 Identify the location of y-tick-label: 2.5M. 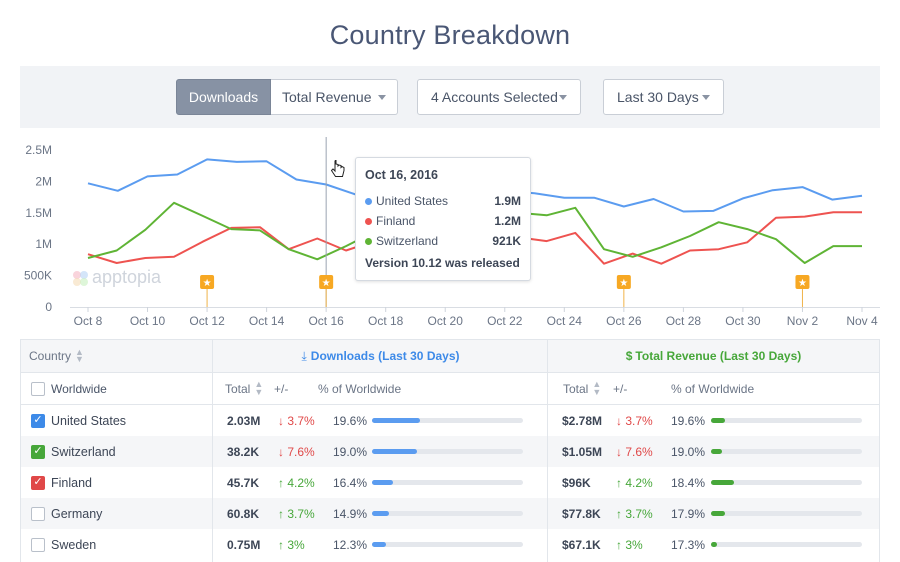
(38, 150).